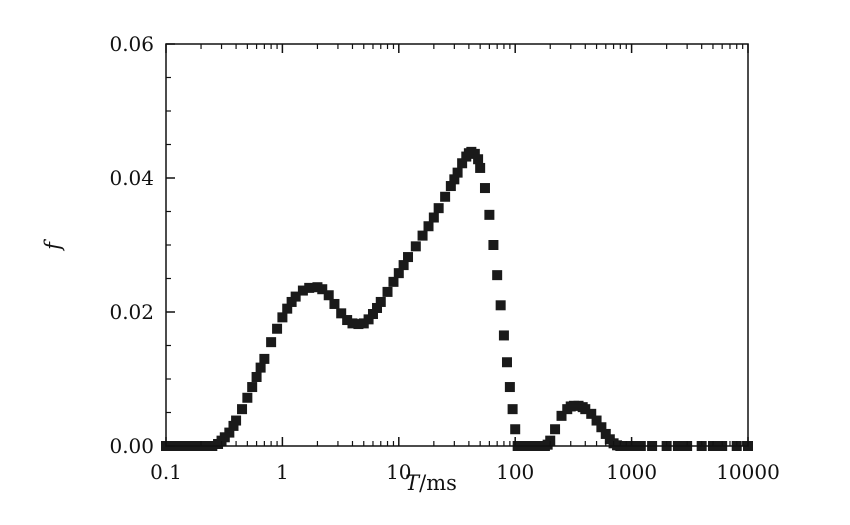  What do you see at coordinates (398, 472) in the screenshot?
I see `x-tick-label: 10` at bounding box center [398, 472].